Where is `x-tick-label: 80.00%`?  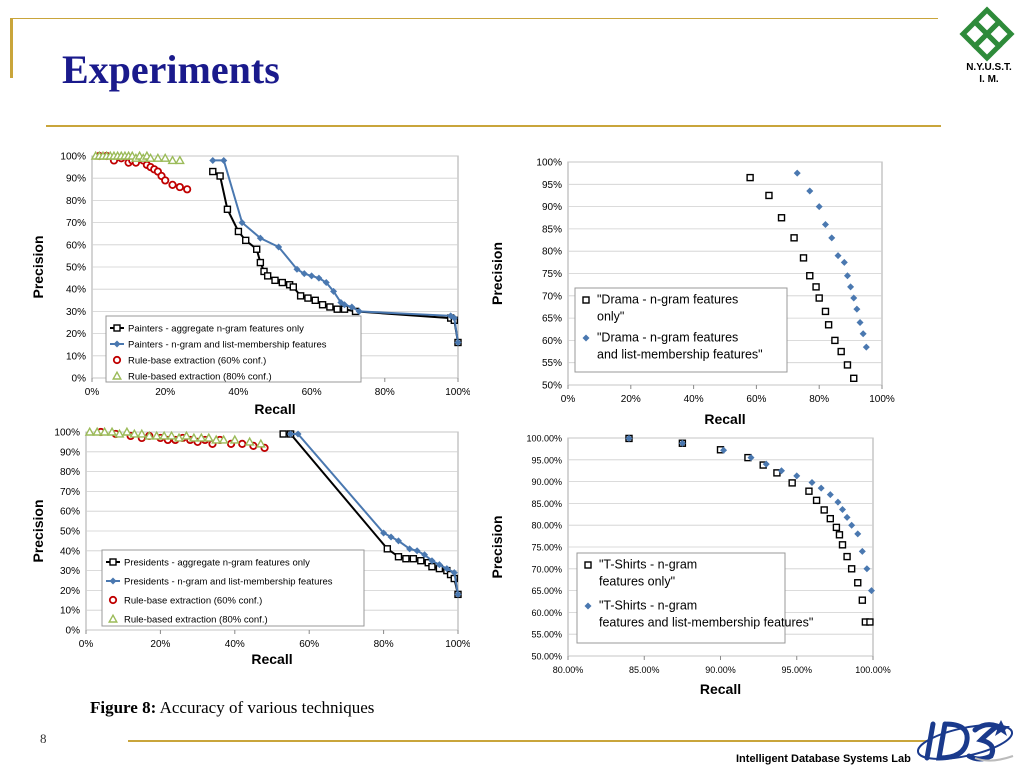 x-tick-label: 80.00% is located at coordinates (568, 670).